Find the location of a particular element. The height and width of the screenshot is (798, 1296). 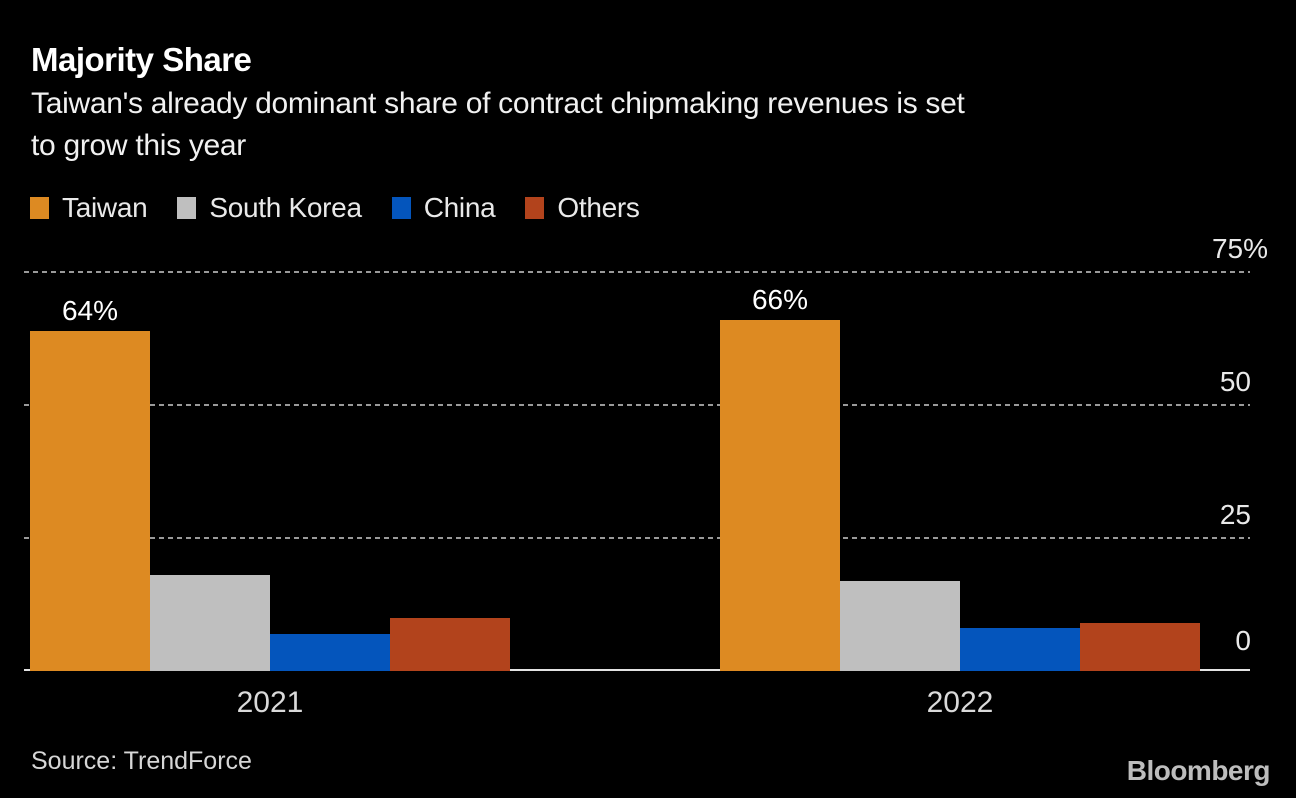

bar-others-2021 is located at coordinates (450, 644).